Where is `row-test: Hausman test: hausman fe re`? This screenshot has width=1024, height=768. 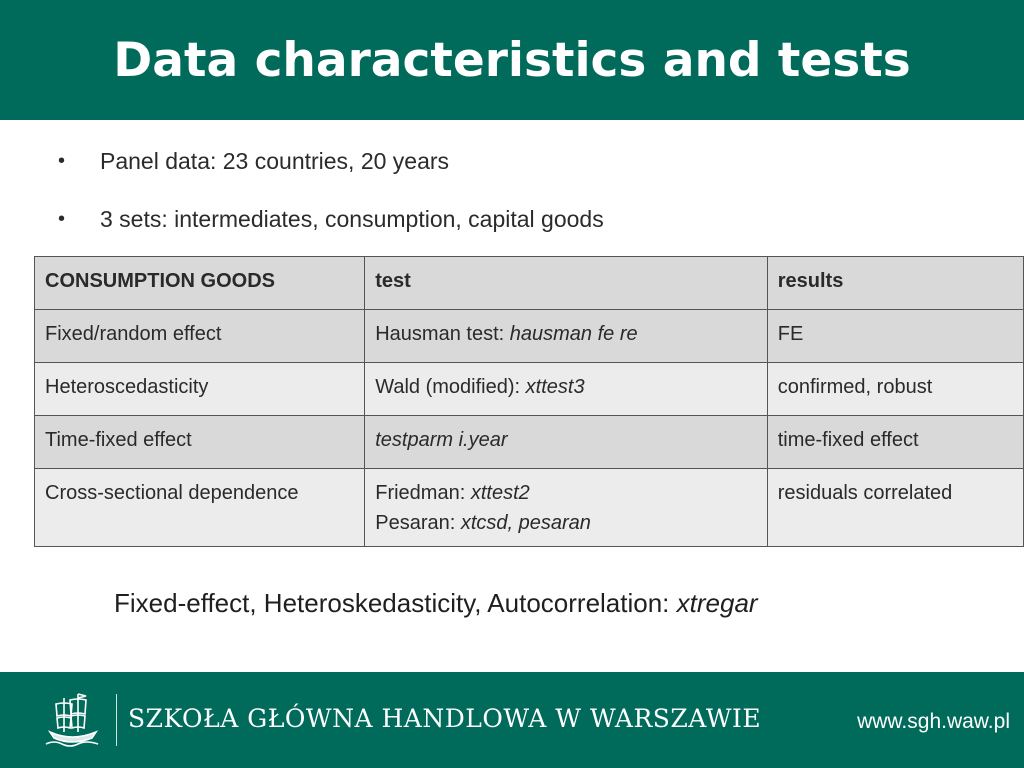 row-test: Hausman test: hausman fe re is located at coordinates (566, 336).